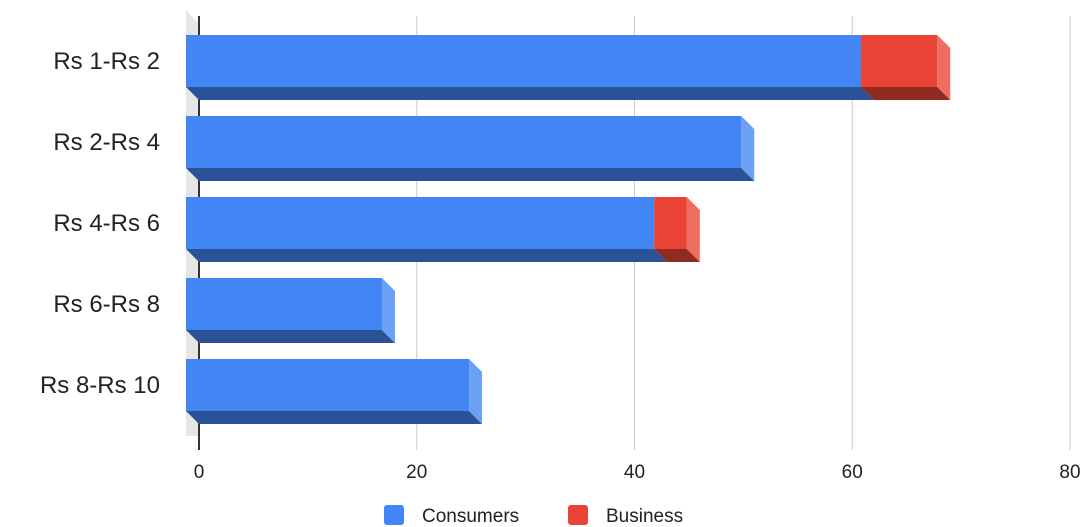 The image size is (1083, 527). I want to click on x-tick-labels: 0 20 40 60 80, so click(637, 472).